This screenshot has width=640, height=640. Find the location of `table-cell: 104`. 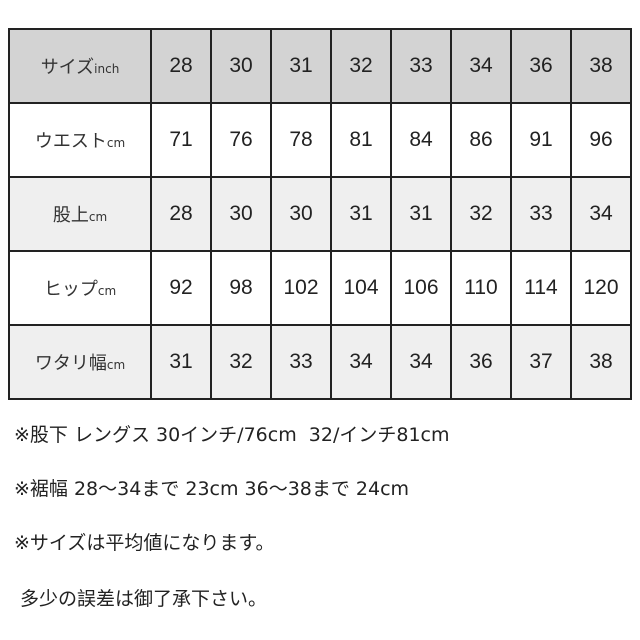

table-cell: 104 is located at coordinates (361, 288).